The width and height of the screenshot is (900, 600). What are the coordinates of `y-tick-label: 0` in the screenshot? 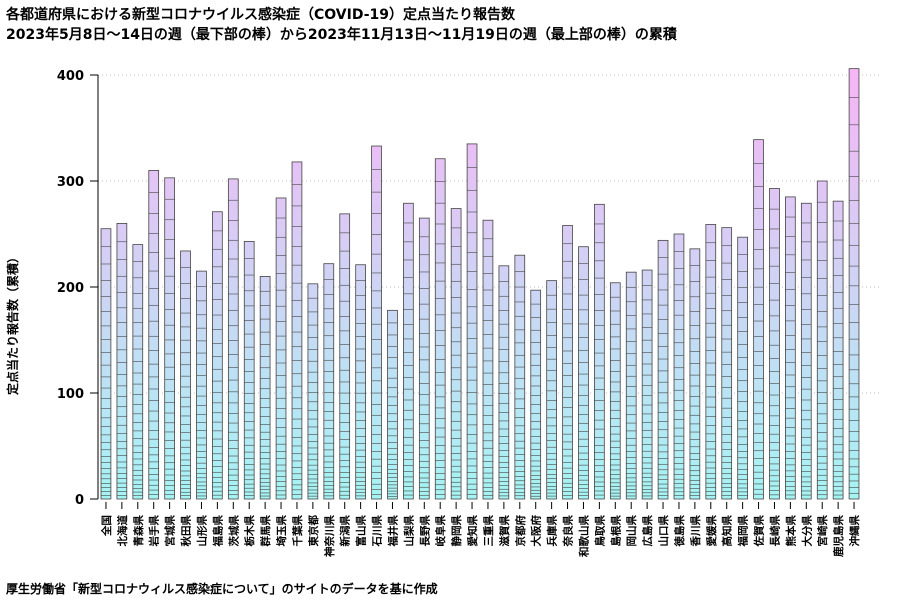 It's located at (79, 500).